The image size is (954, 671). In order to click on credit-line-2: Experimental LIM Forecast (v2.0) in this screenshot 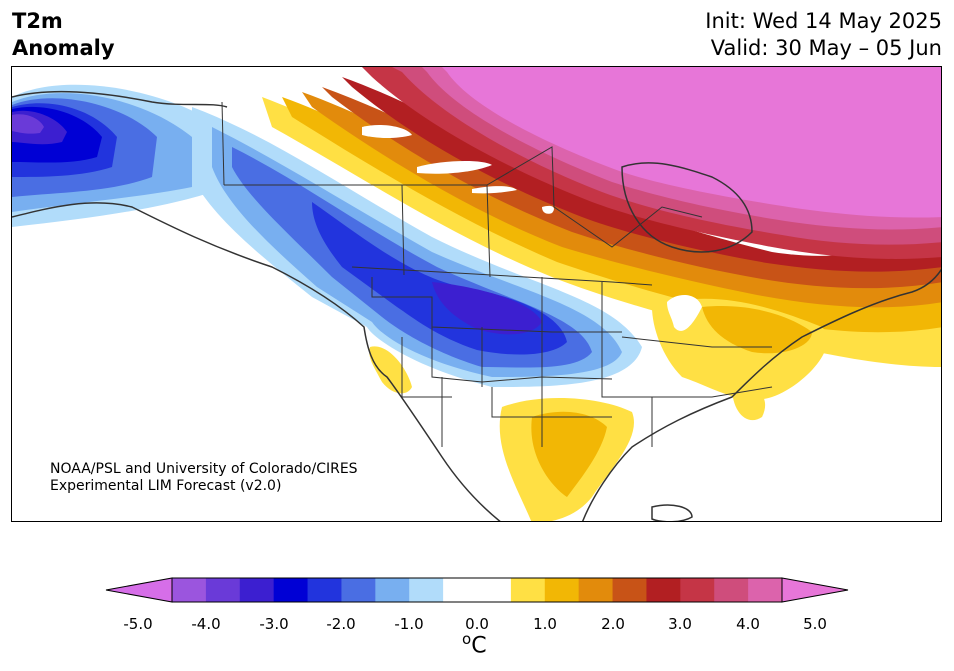, I will do `click(166, 486)`.